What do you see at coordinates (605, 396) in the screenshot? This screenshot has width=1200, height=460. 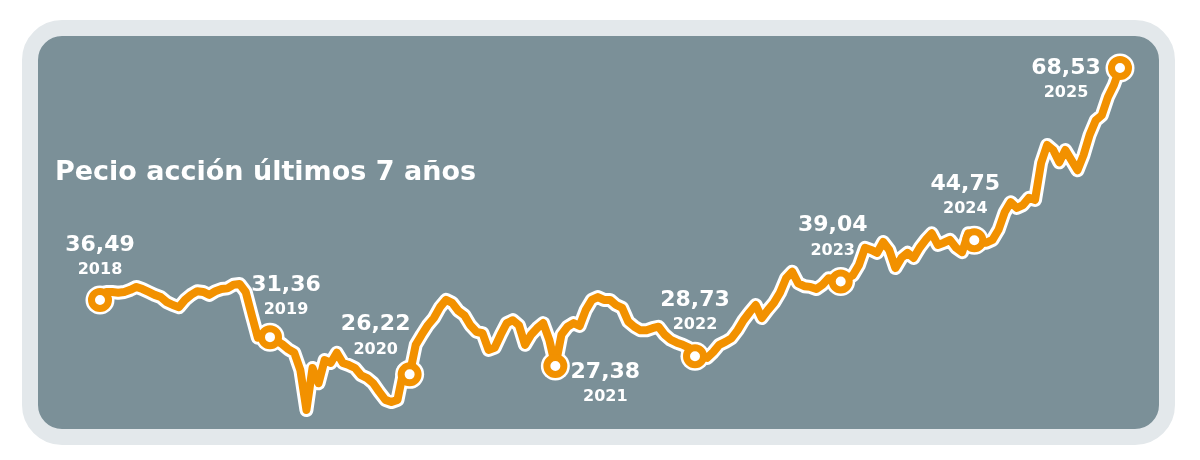 I see `annotation: 2021` at bounding box center [605, 396].